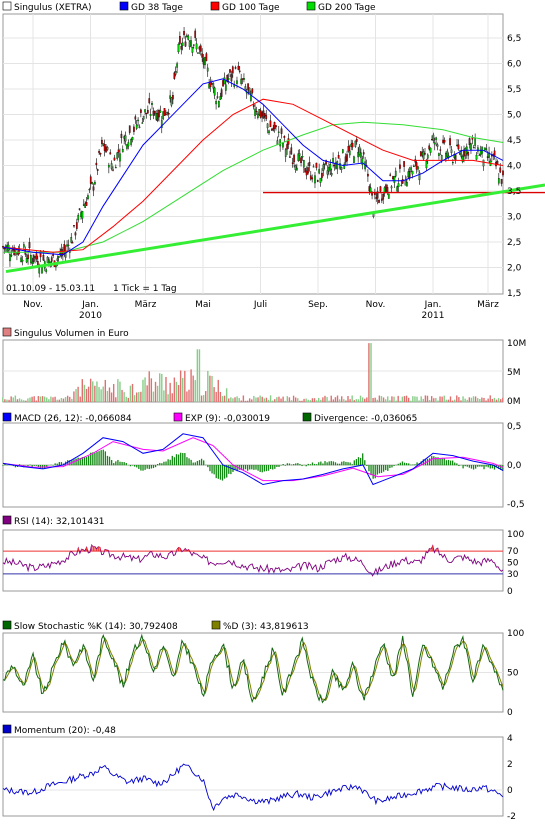 The height and width of the screenshot is (826, 545). What do you see at coordinates (216, 625) in the screenshot?
I see `stoch-legend-d-swatch` at bounding box center [216, 625].